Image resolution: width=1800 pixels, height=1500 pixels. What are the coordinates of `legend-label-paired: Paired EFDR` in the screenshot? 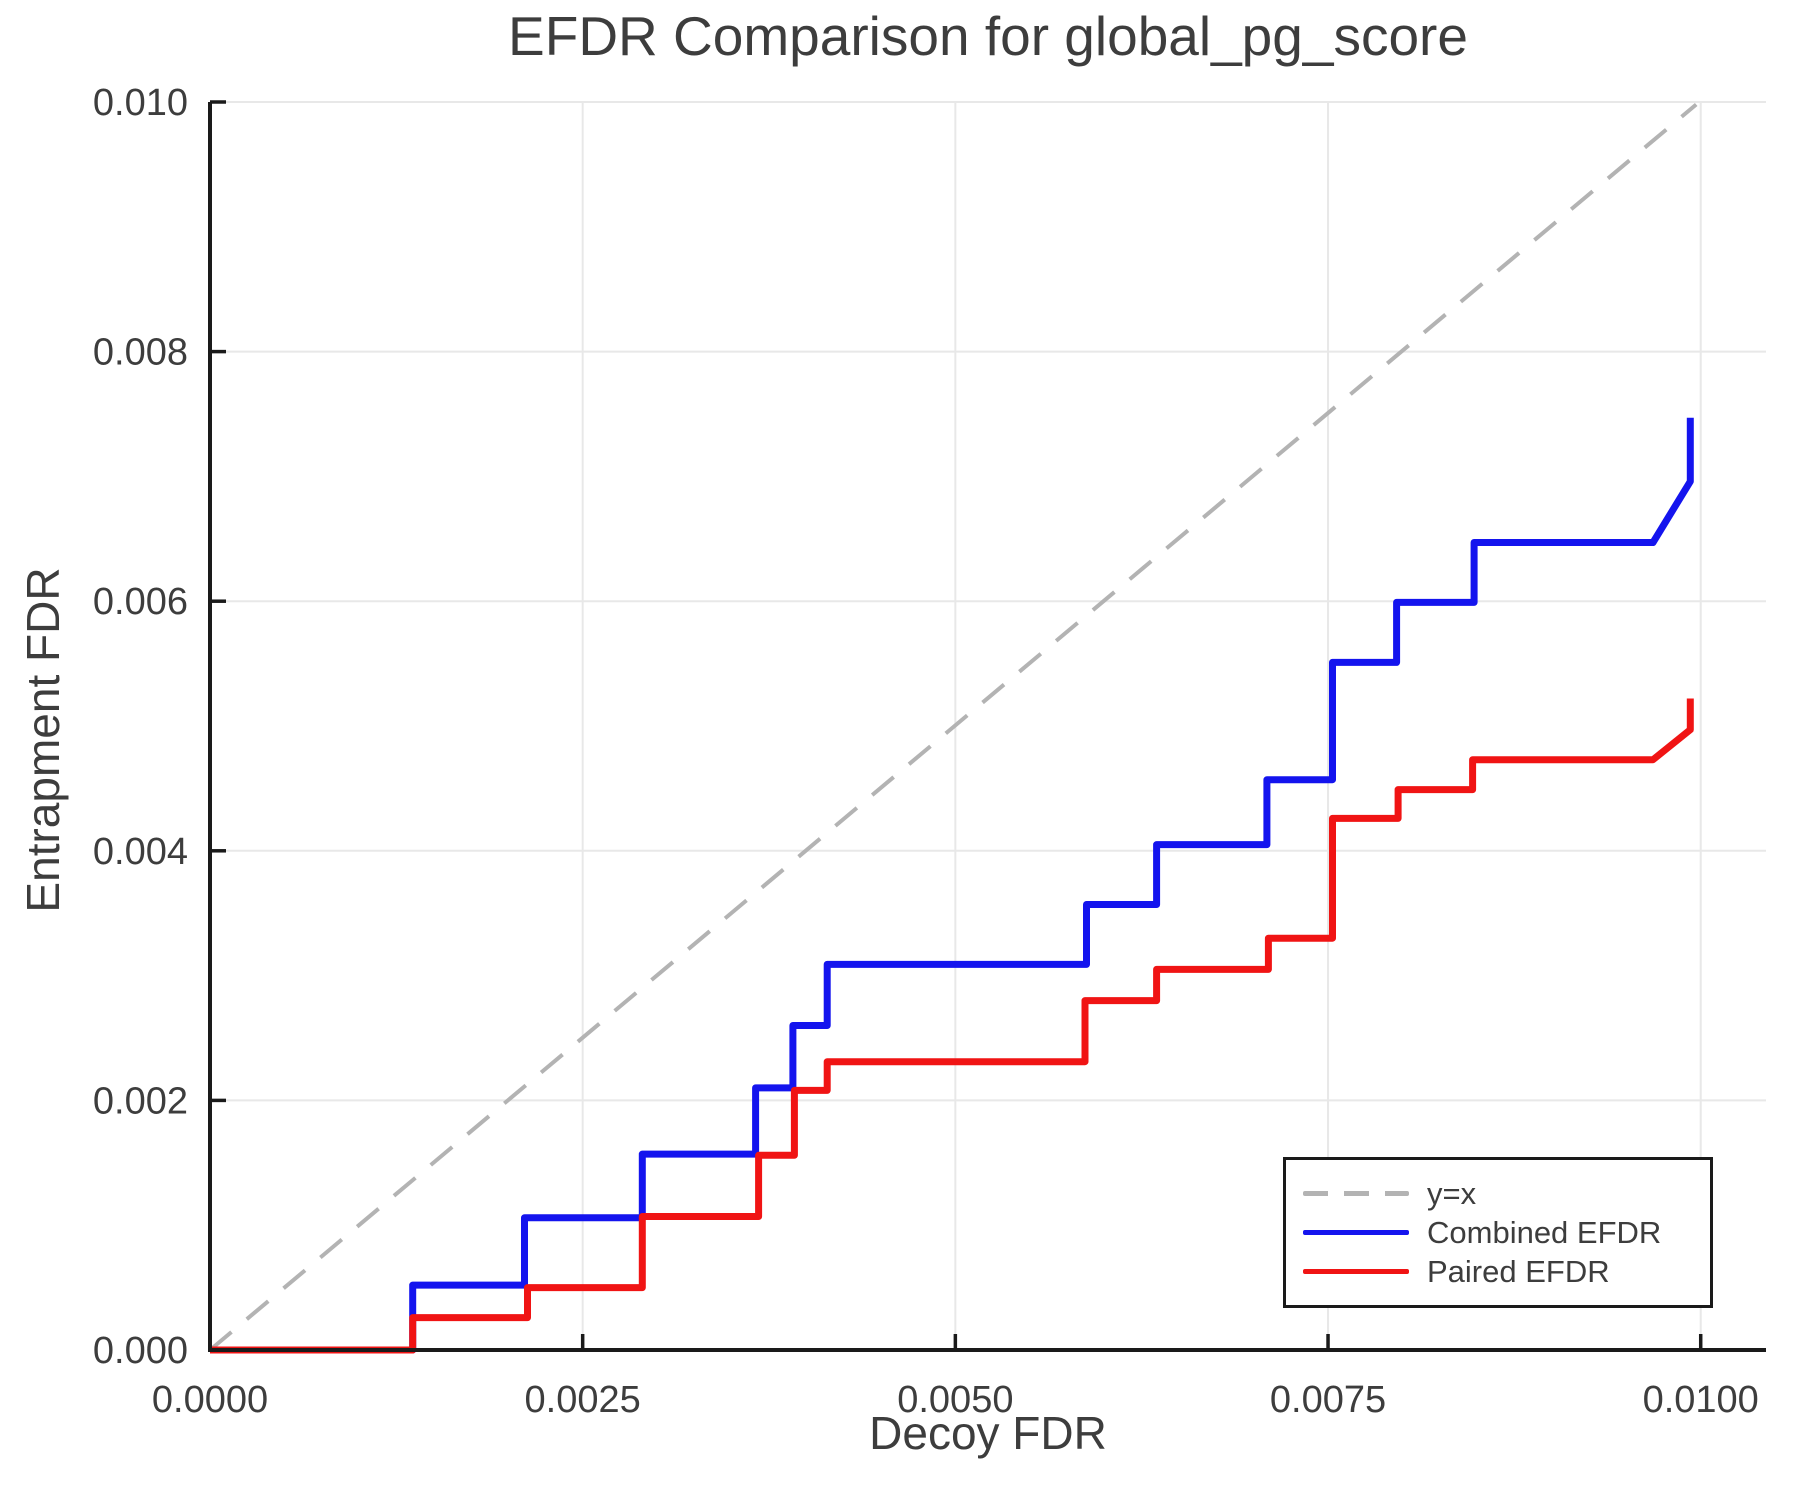 It's located at (1518, 1271).